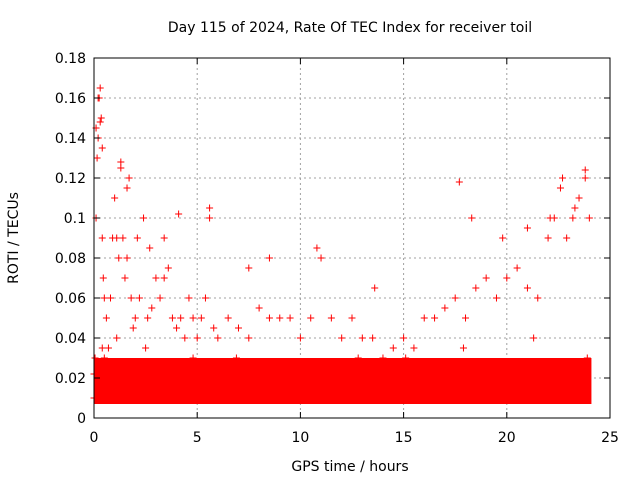  I want to click on y-tick-label: 0.04, so click(70, 339).